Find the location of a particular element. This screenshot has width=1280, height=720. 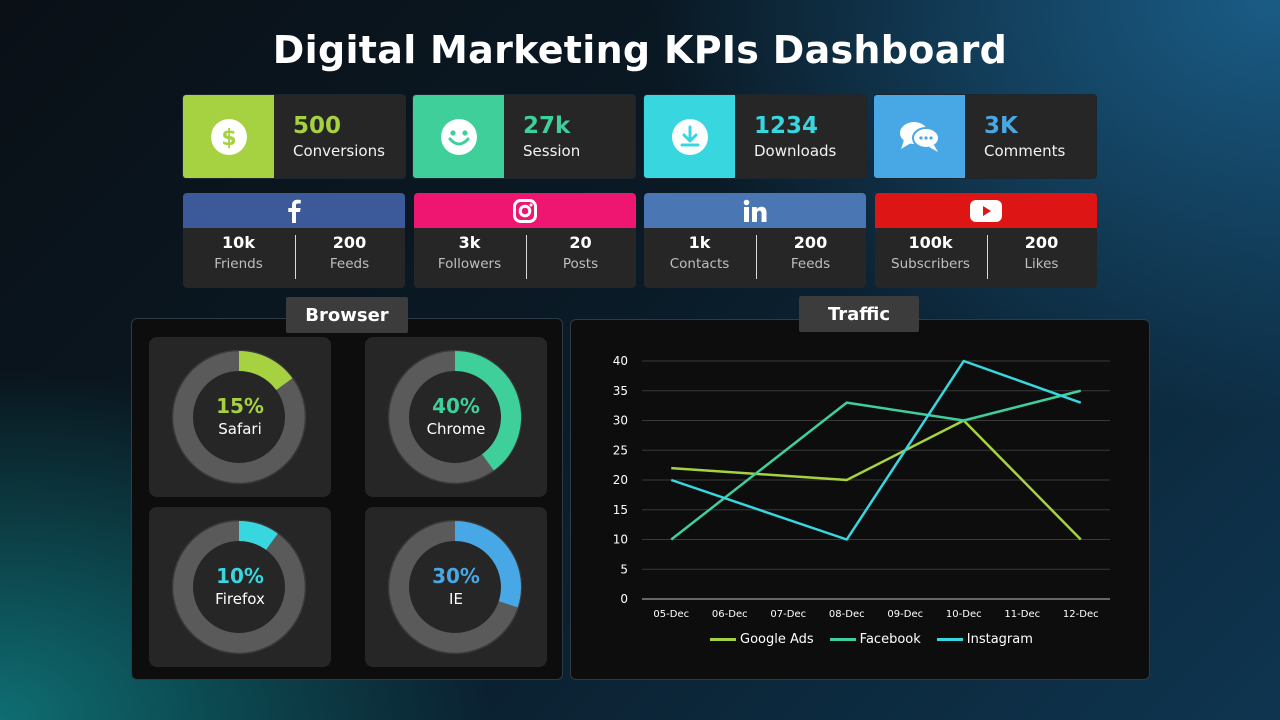

browser-card-safari: 15% Safari is located at coordinates (240, 417).